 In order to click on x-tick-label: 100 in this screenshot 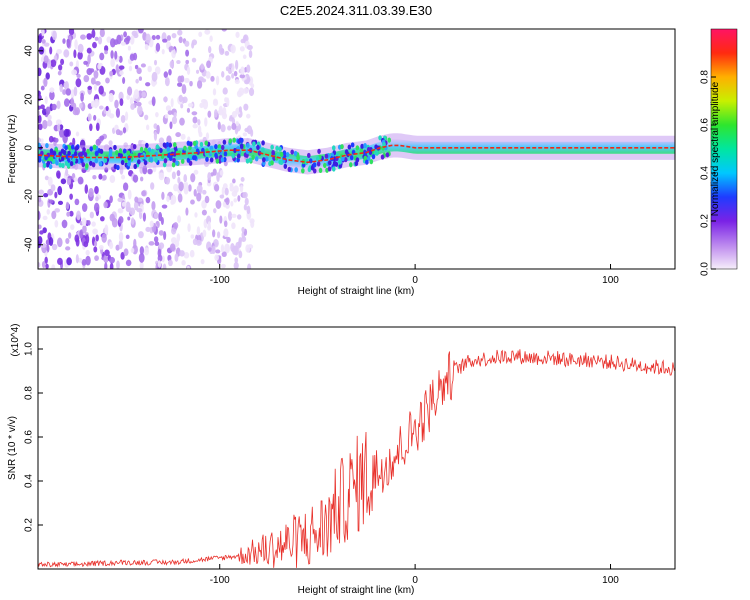, I will do `click(610, 280)`.